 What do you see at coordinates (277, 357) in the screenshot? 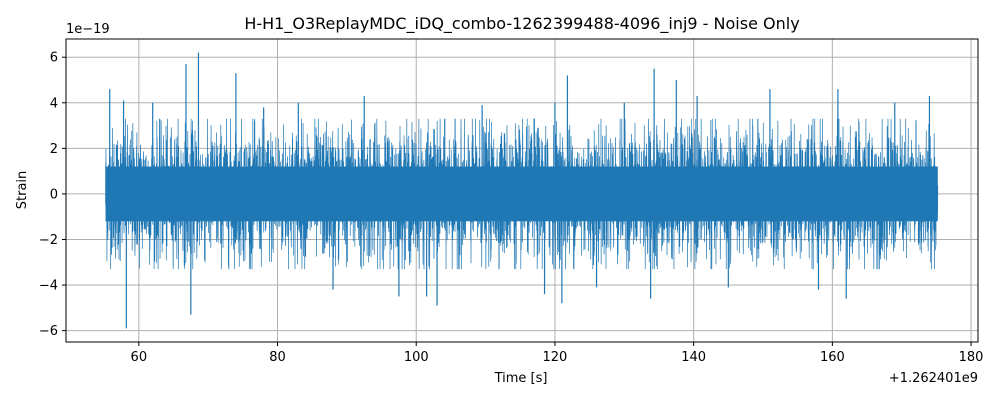
I see `x-tick-label: 80` at bounding box center [277, 357].